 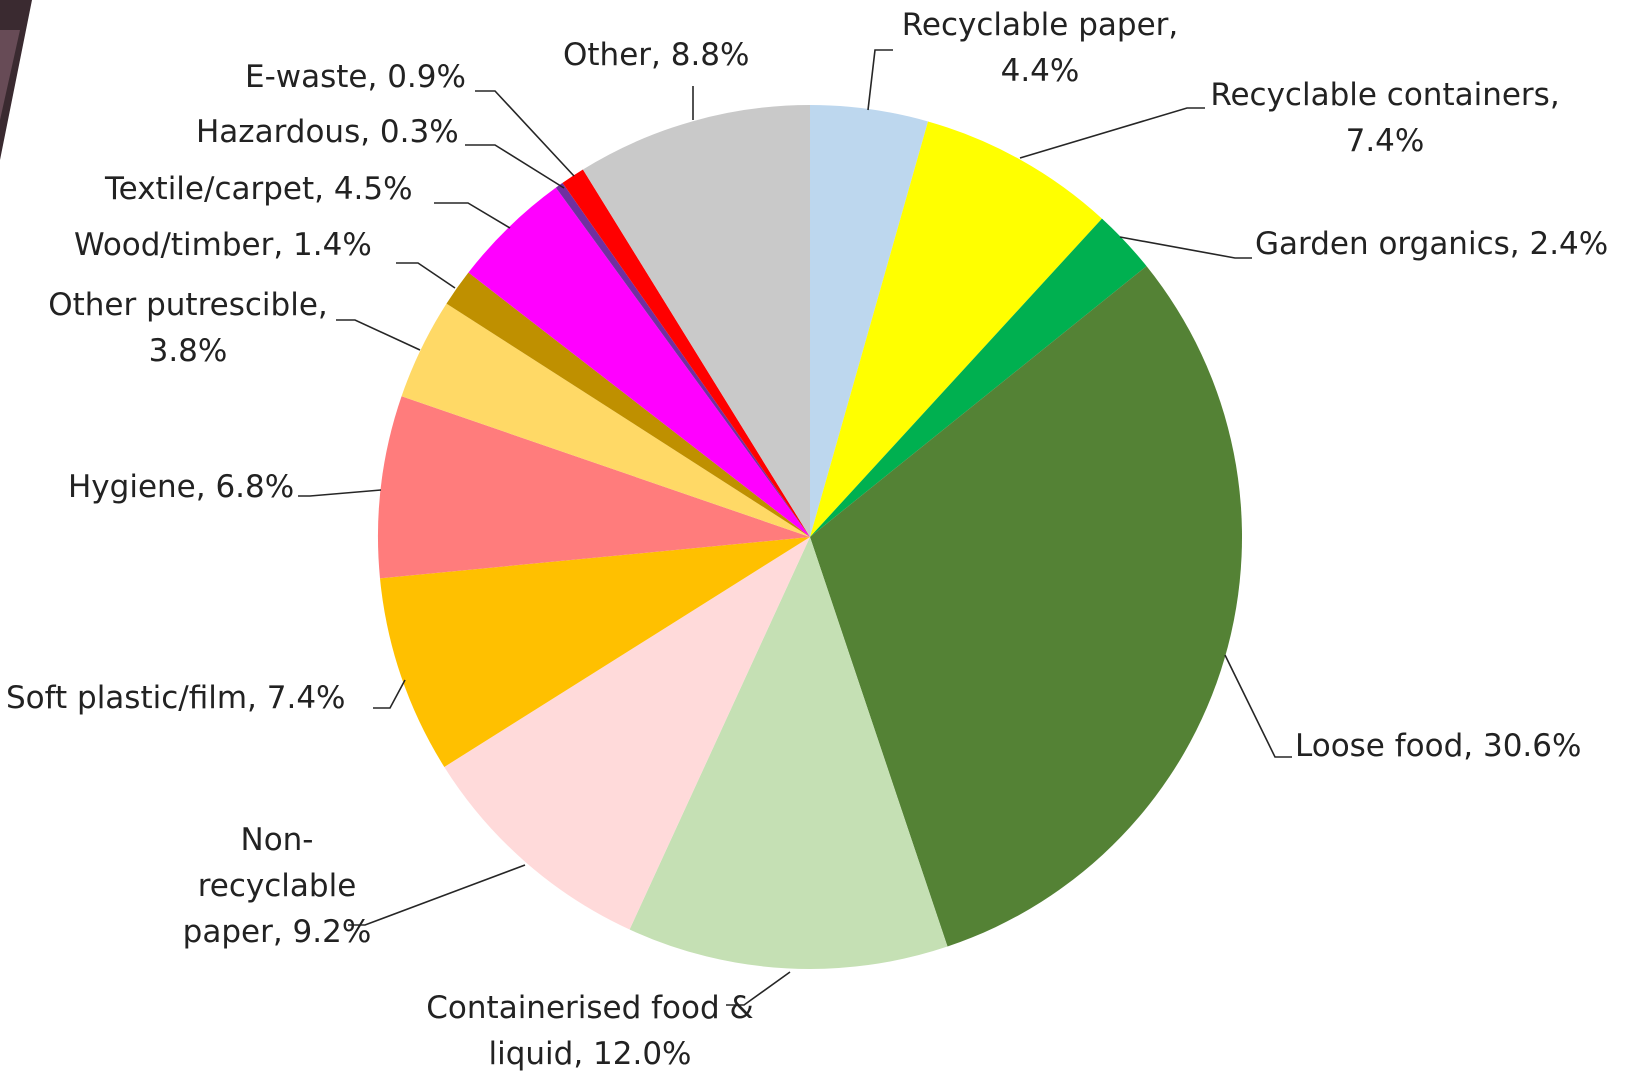 What do you see at coordinates (1040, 48) in the screenshot?
I see `slice-label-recyclable-paper: Recyclable paper, 4.4%` at bounding box center [1040, 48].